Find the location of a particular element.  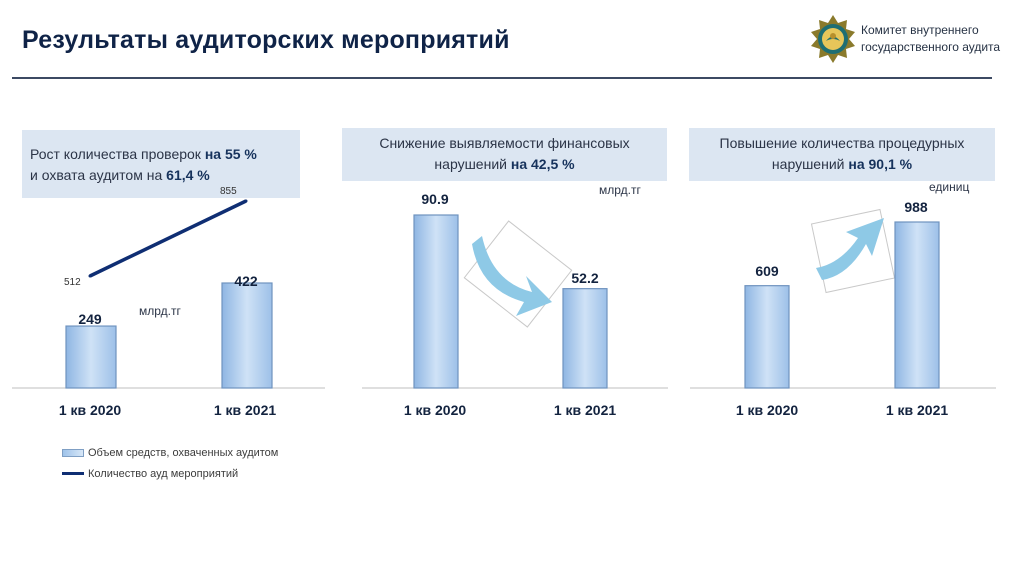

panel1-category-1: 1 кв 2020 is located at coordinates (90, 410).